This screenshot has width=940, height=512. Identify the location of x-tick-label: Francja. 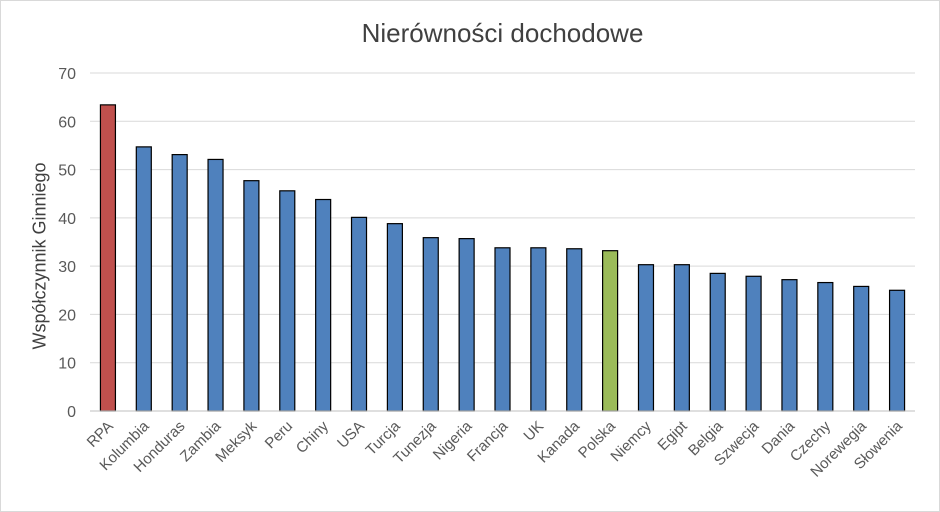
(488, 441).